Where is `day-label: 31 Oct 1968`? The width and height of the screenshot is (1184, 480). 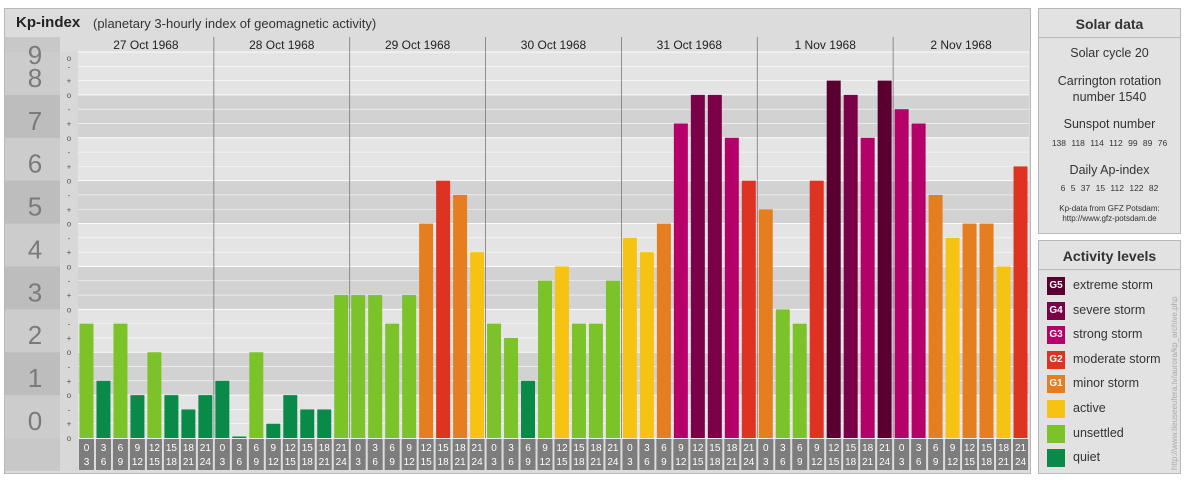
day-label: 31 Oct 1968 is located at coordinates (690, 45).